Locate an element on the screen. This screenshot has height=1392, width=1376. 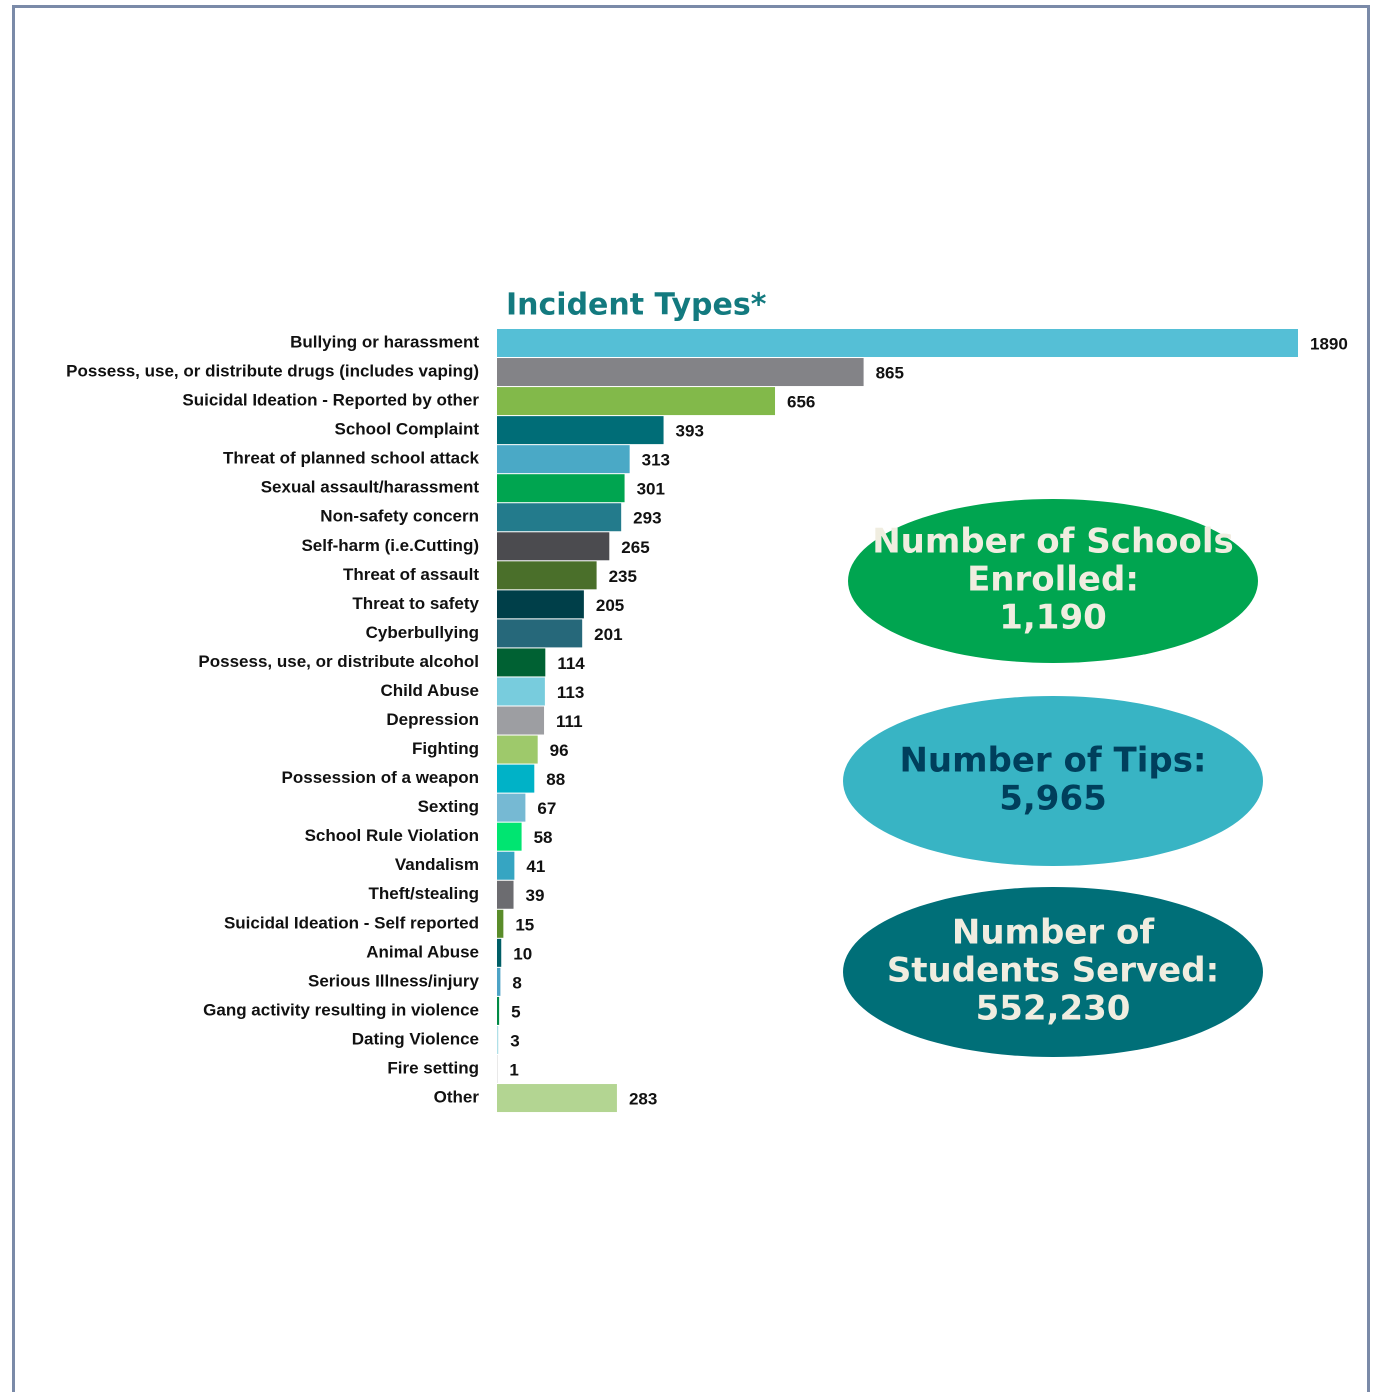
category-label: Vandalism is located at coordinates (437, 864).